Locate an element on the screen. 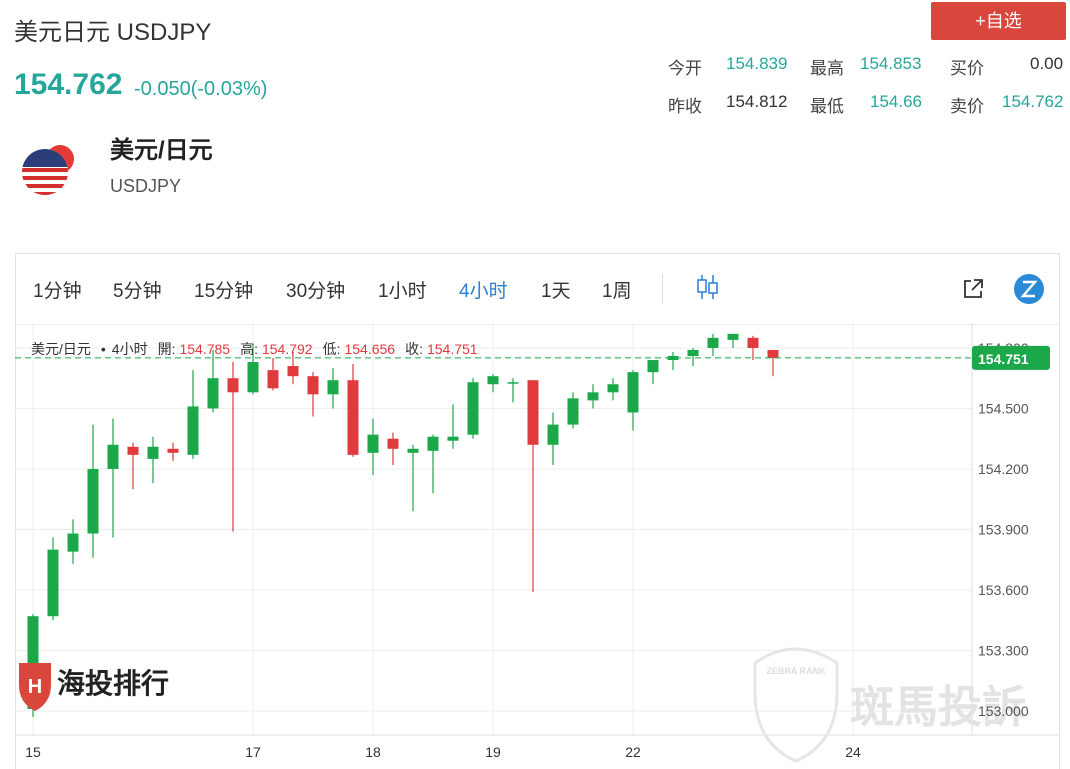  tab-1week: 1周 is located at coordinates (617, 291).